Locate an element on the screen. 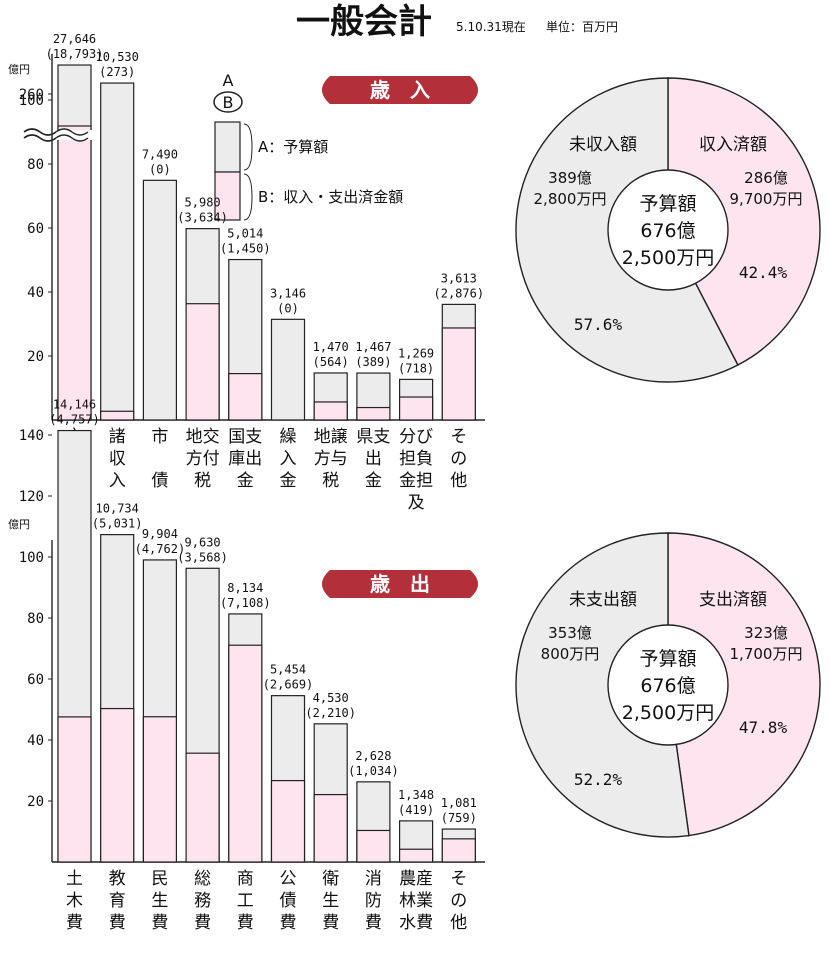 The width and height of the screenshot is (830, 958). revenue-category-label: 地譲 is located at coordinates (331, 437).